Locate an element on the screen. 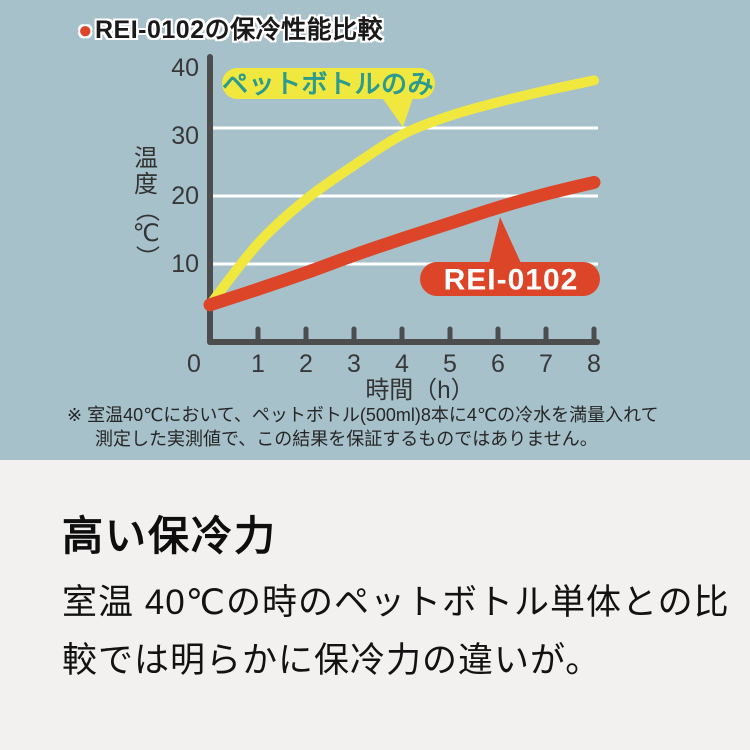 The height and width of the screenshot is (750, 750). section-body: 室温 40℃の時のペットボトル単体との比 較では明らかに保冷力の違いが。 is located at coordinates (396, 632).